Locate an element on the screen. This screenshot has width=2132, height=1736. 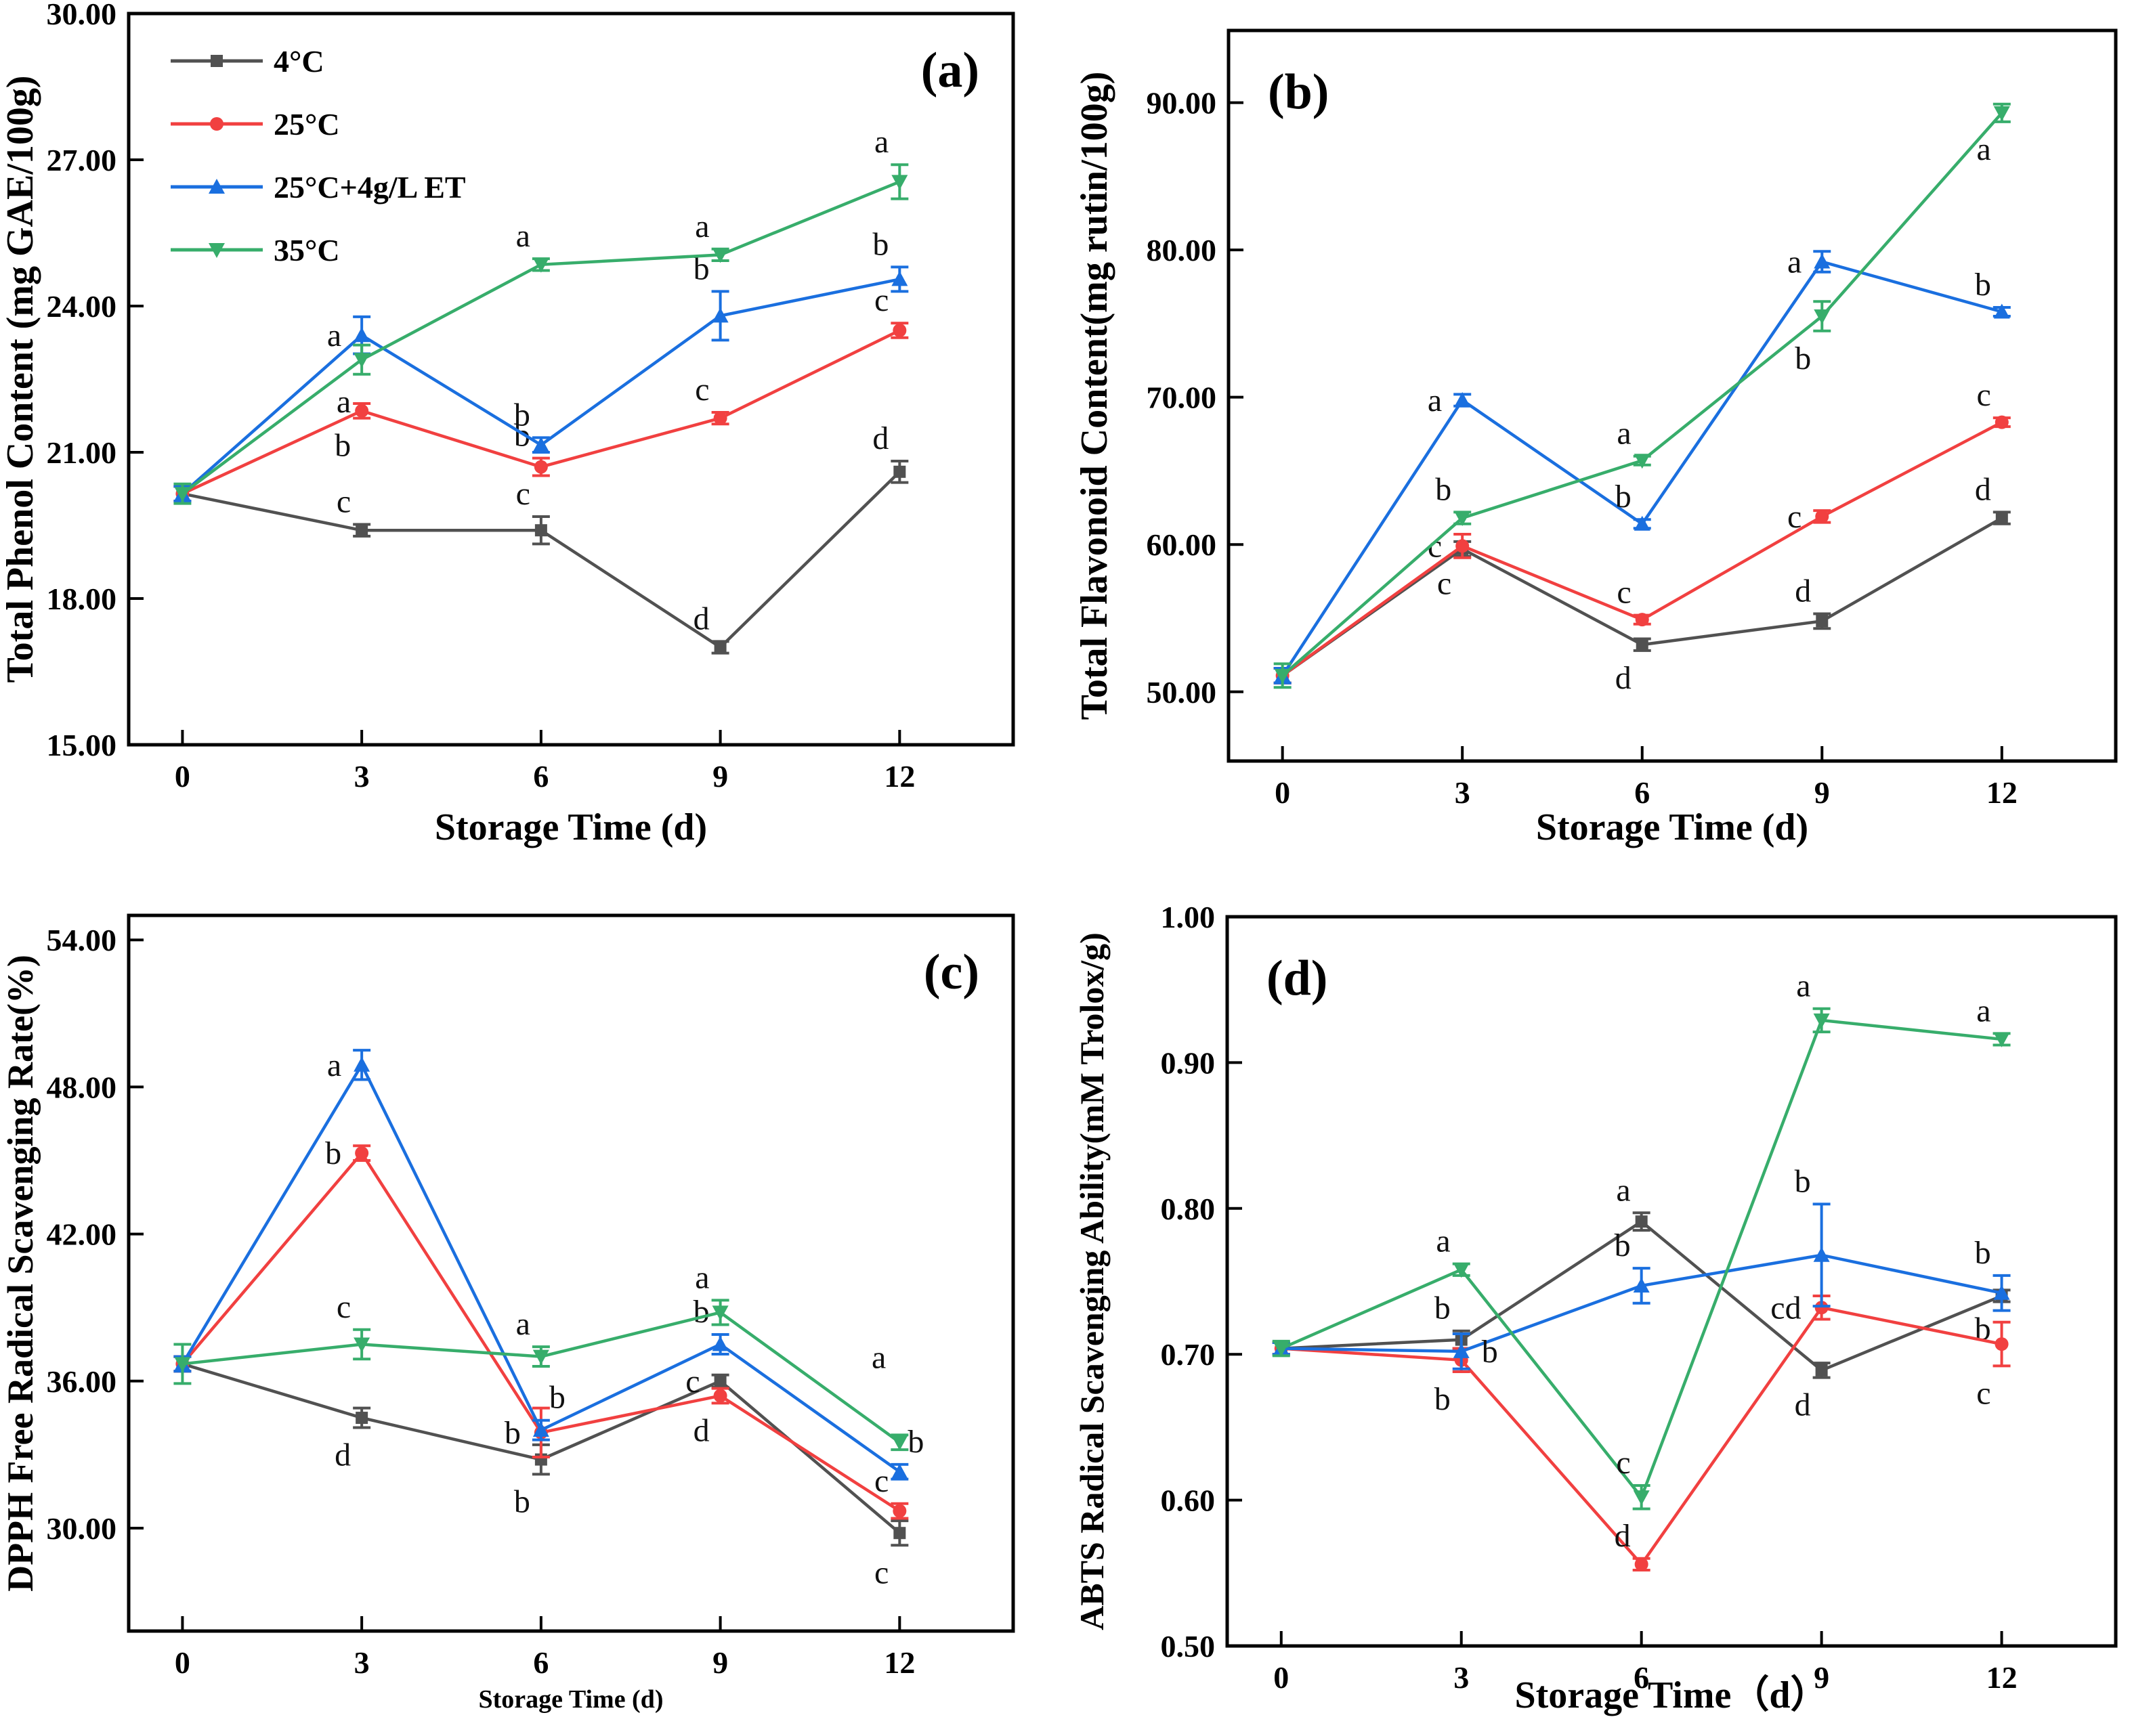
y-tick-label: 30.00 is located at coordinates (82, 15).